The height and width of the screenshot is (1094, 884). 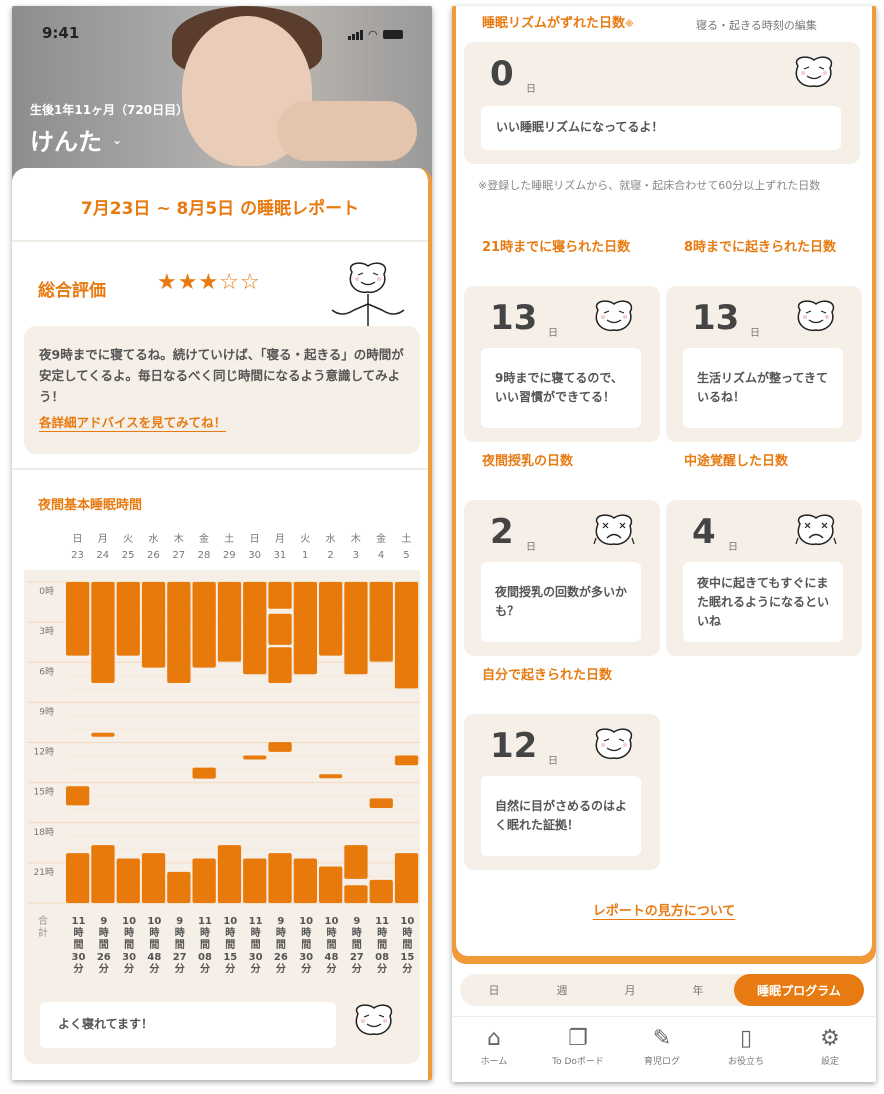 I want to click on total-value: 10 時間 30 分, so click(x=306, y=945).